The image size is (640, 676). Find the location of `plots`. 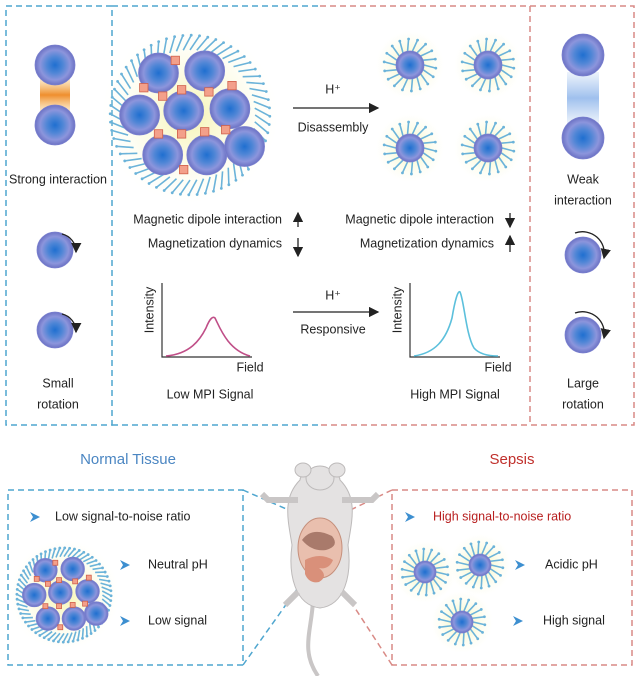

plots is located at coordinates (330, 320).